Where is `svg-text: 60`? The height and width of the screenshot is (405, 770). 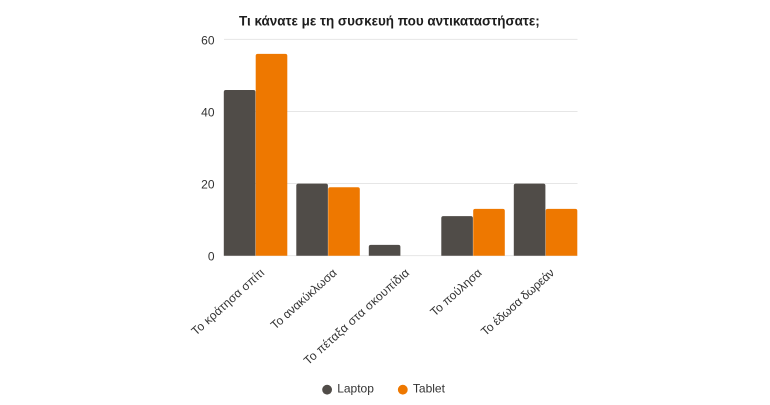 svg-text: 60 is located at coordinates (208, 41).